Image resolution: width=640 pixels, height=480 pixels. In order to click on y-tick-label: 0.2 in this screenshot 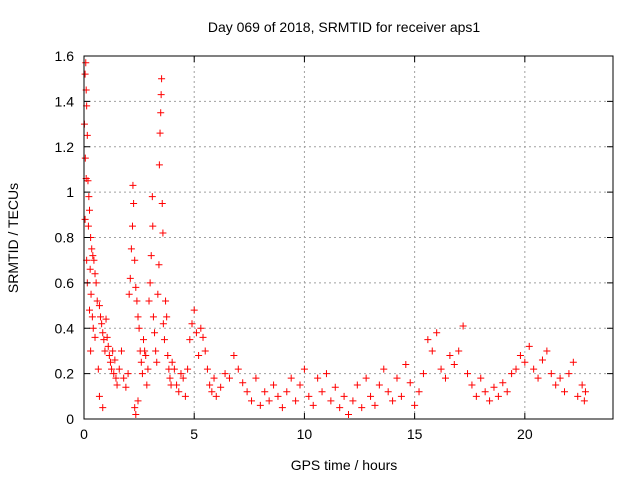, I will do `click(65, 374)`.